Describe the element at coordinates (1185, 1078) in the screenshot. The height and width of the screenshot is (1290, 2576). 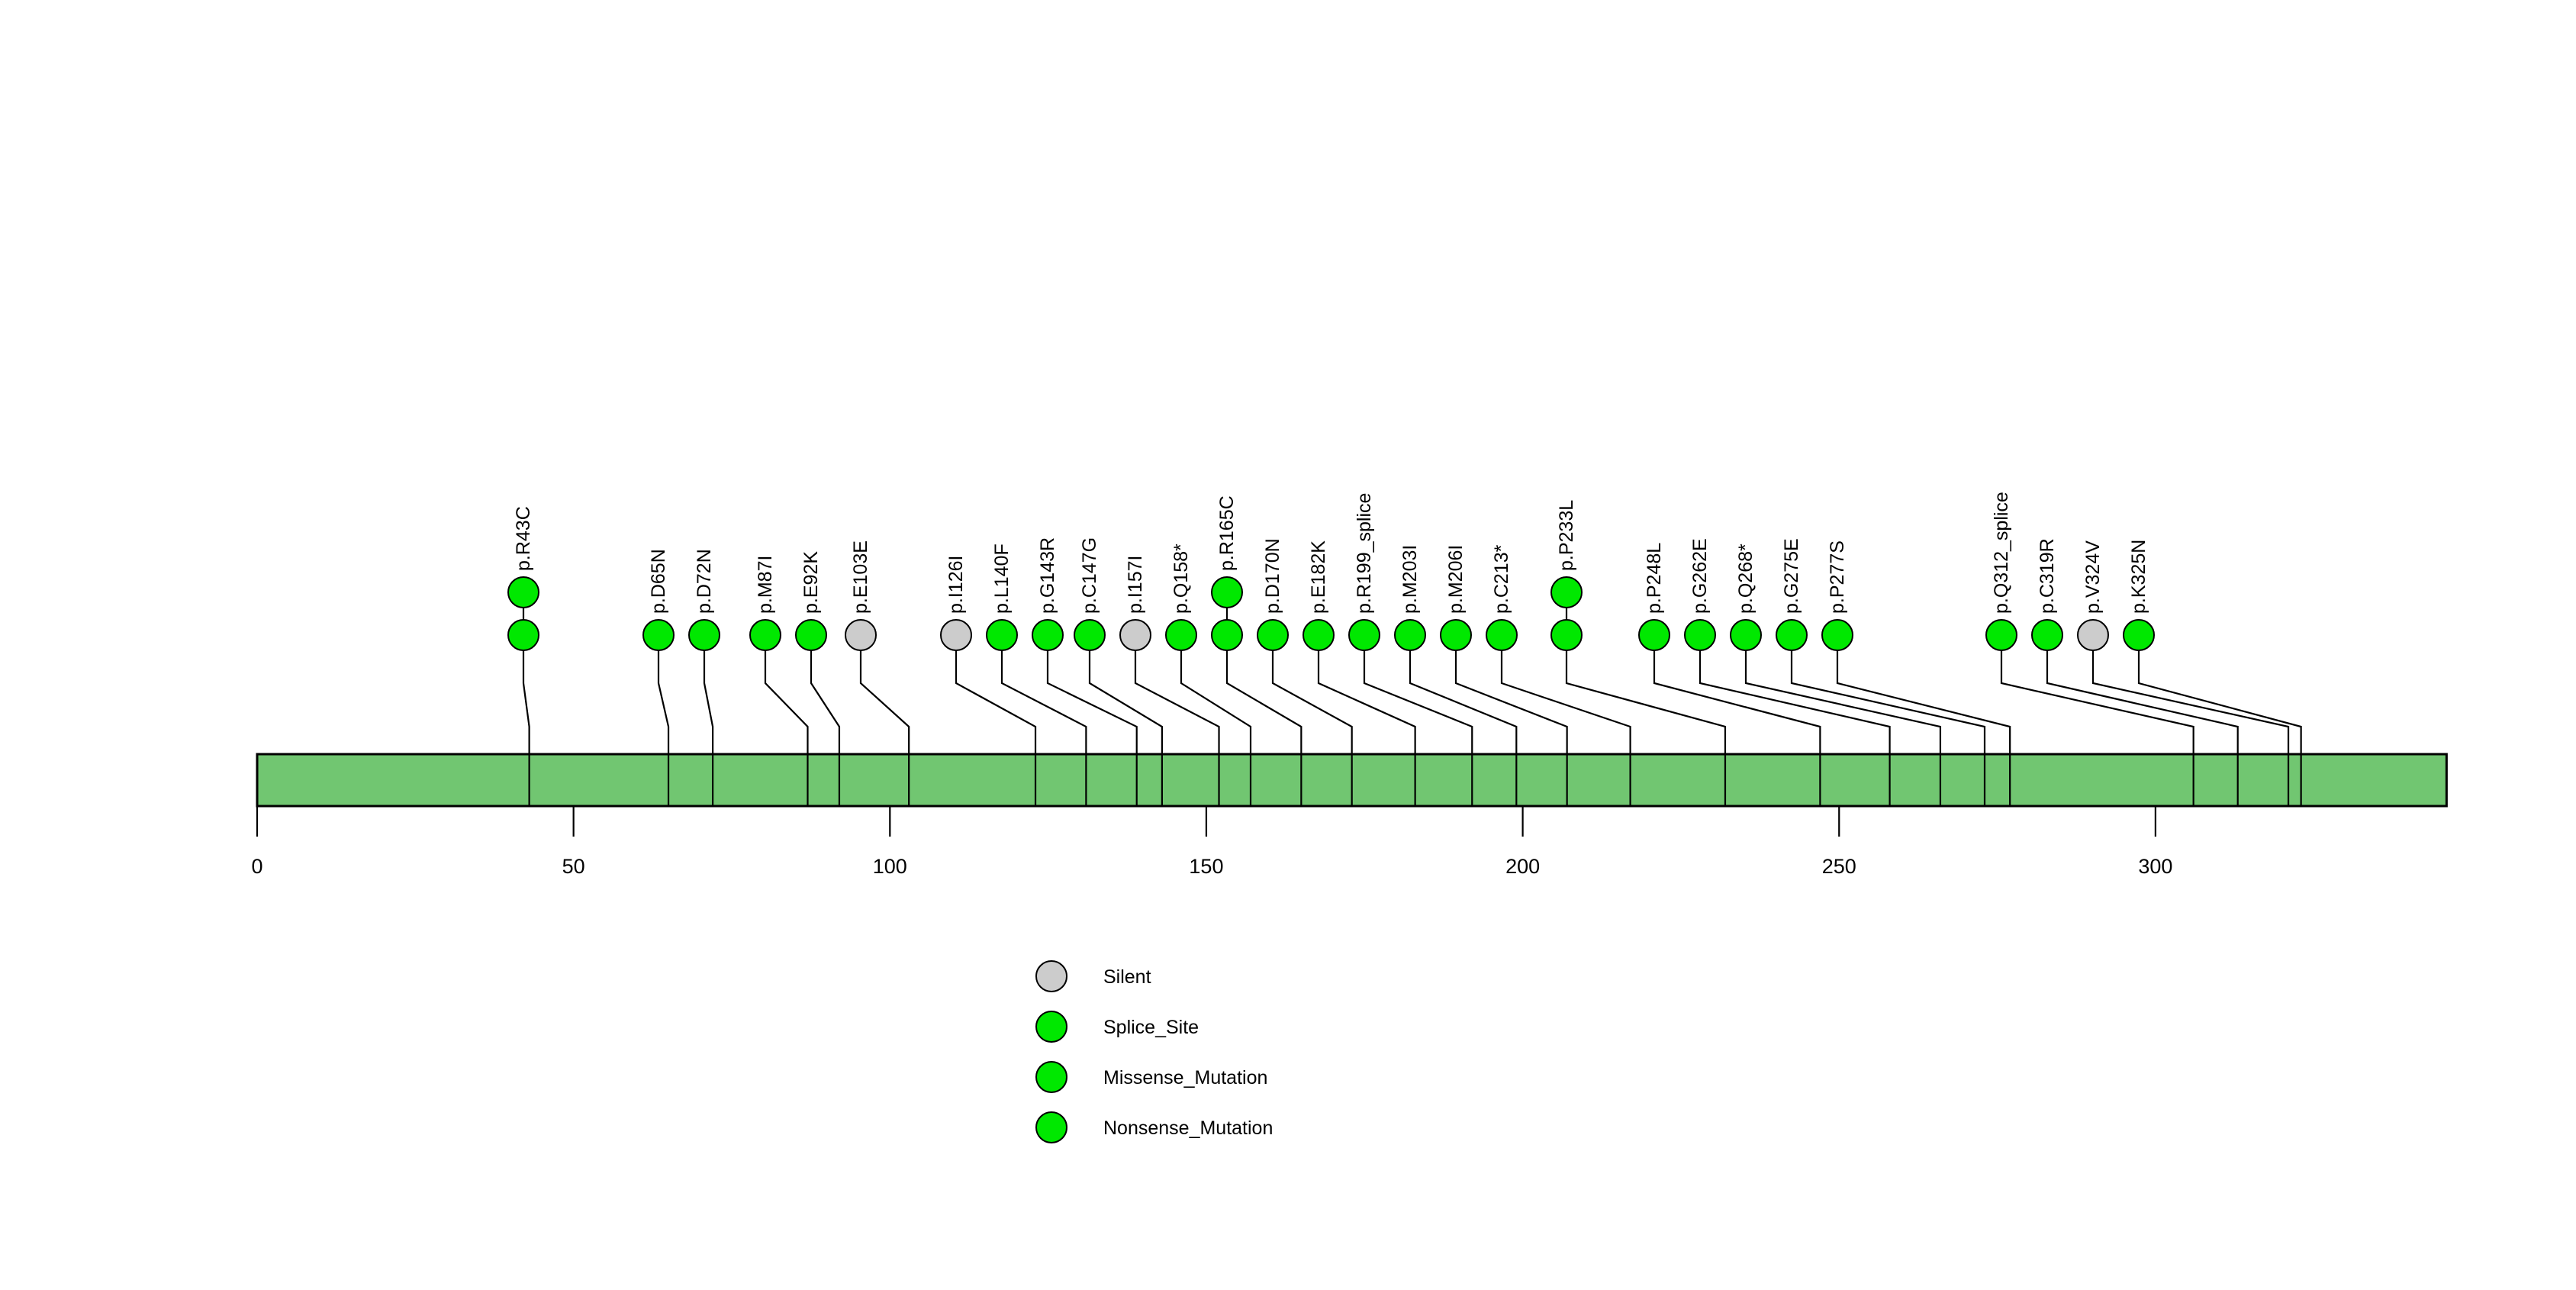
I see `legend-label: Missense_Mutation` at that location.